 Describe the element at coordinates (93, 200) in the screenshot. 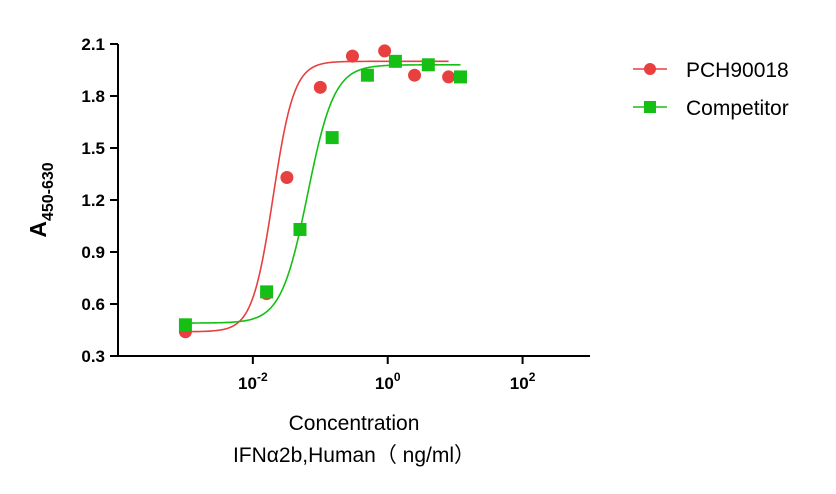

I see `y-tick-label: 1.2` at that location.